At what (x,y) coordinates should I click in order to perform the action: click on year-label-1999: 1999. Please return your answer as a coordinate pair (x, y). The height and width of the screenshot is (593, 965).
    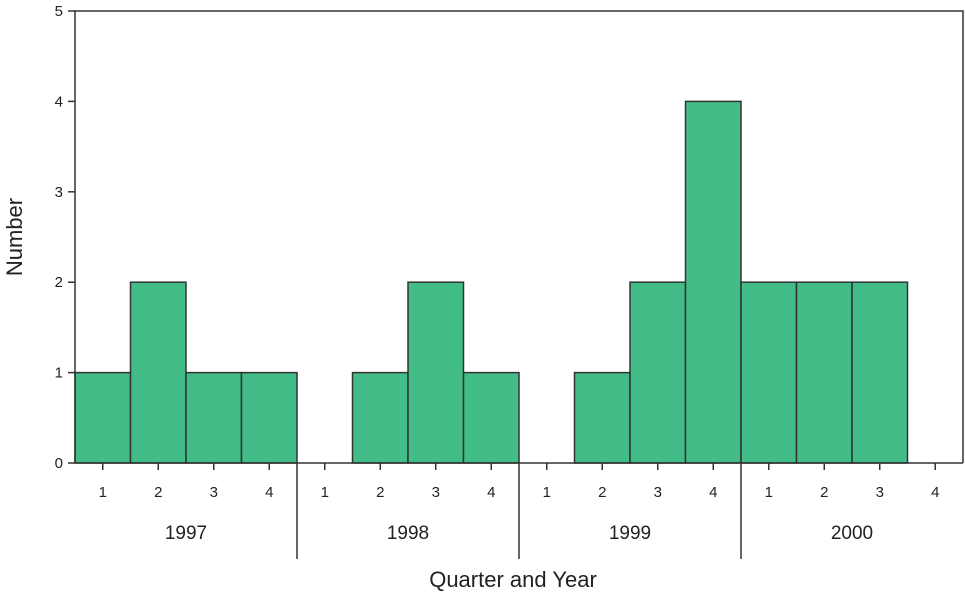
    Looking at the image, I should click on (630, 533).